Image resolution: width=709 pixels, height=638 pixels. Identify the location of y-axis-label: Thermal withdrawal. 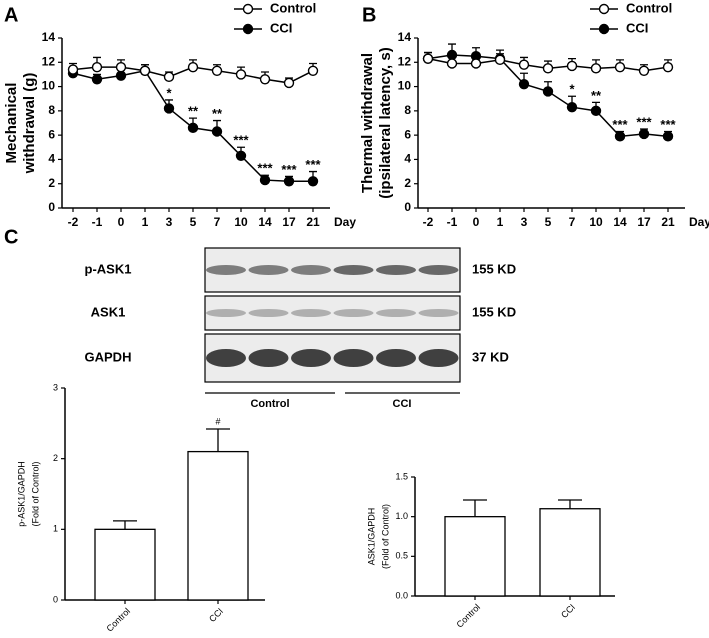
(367, 123).